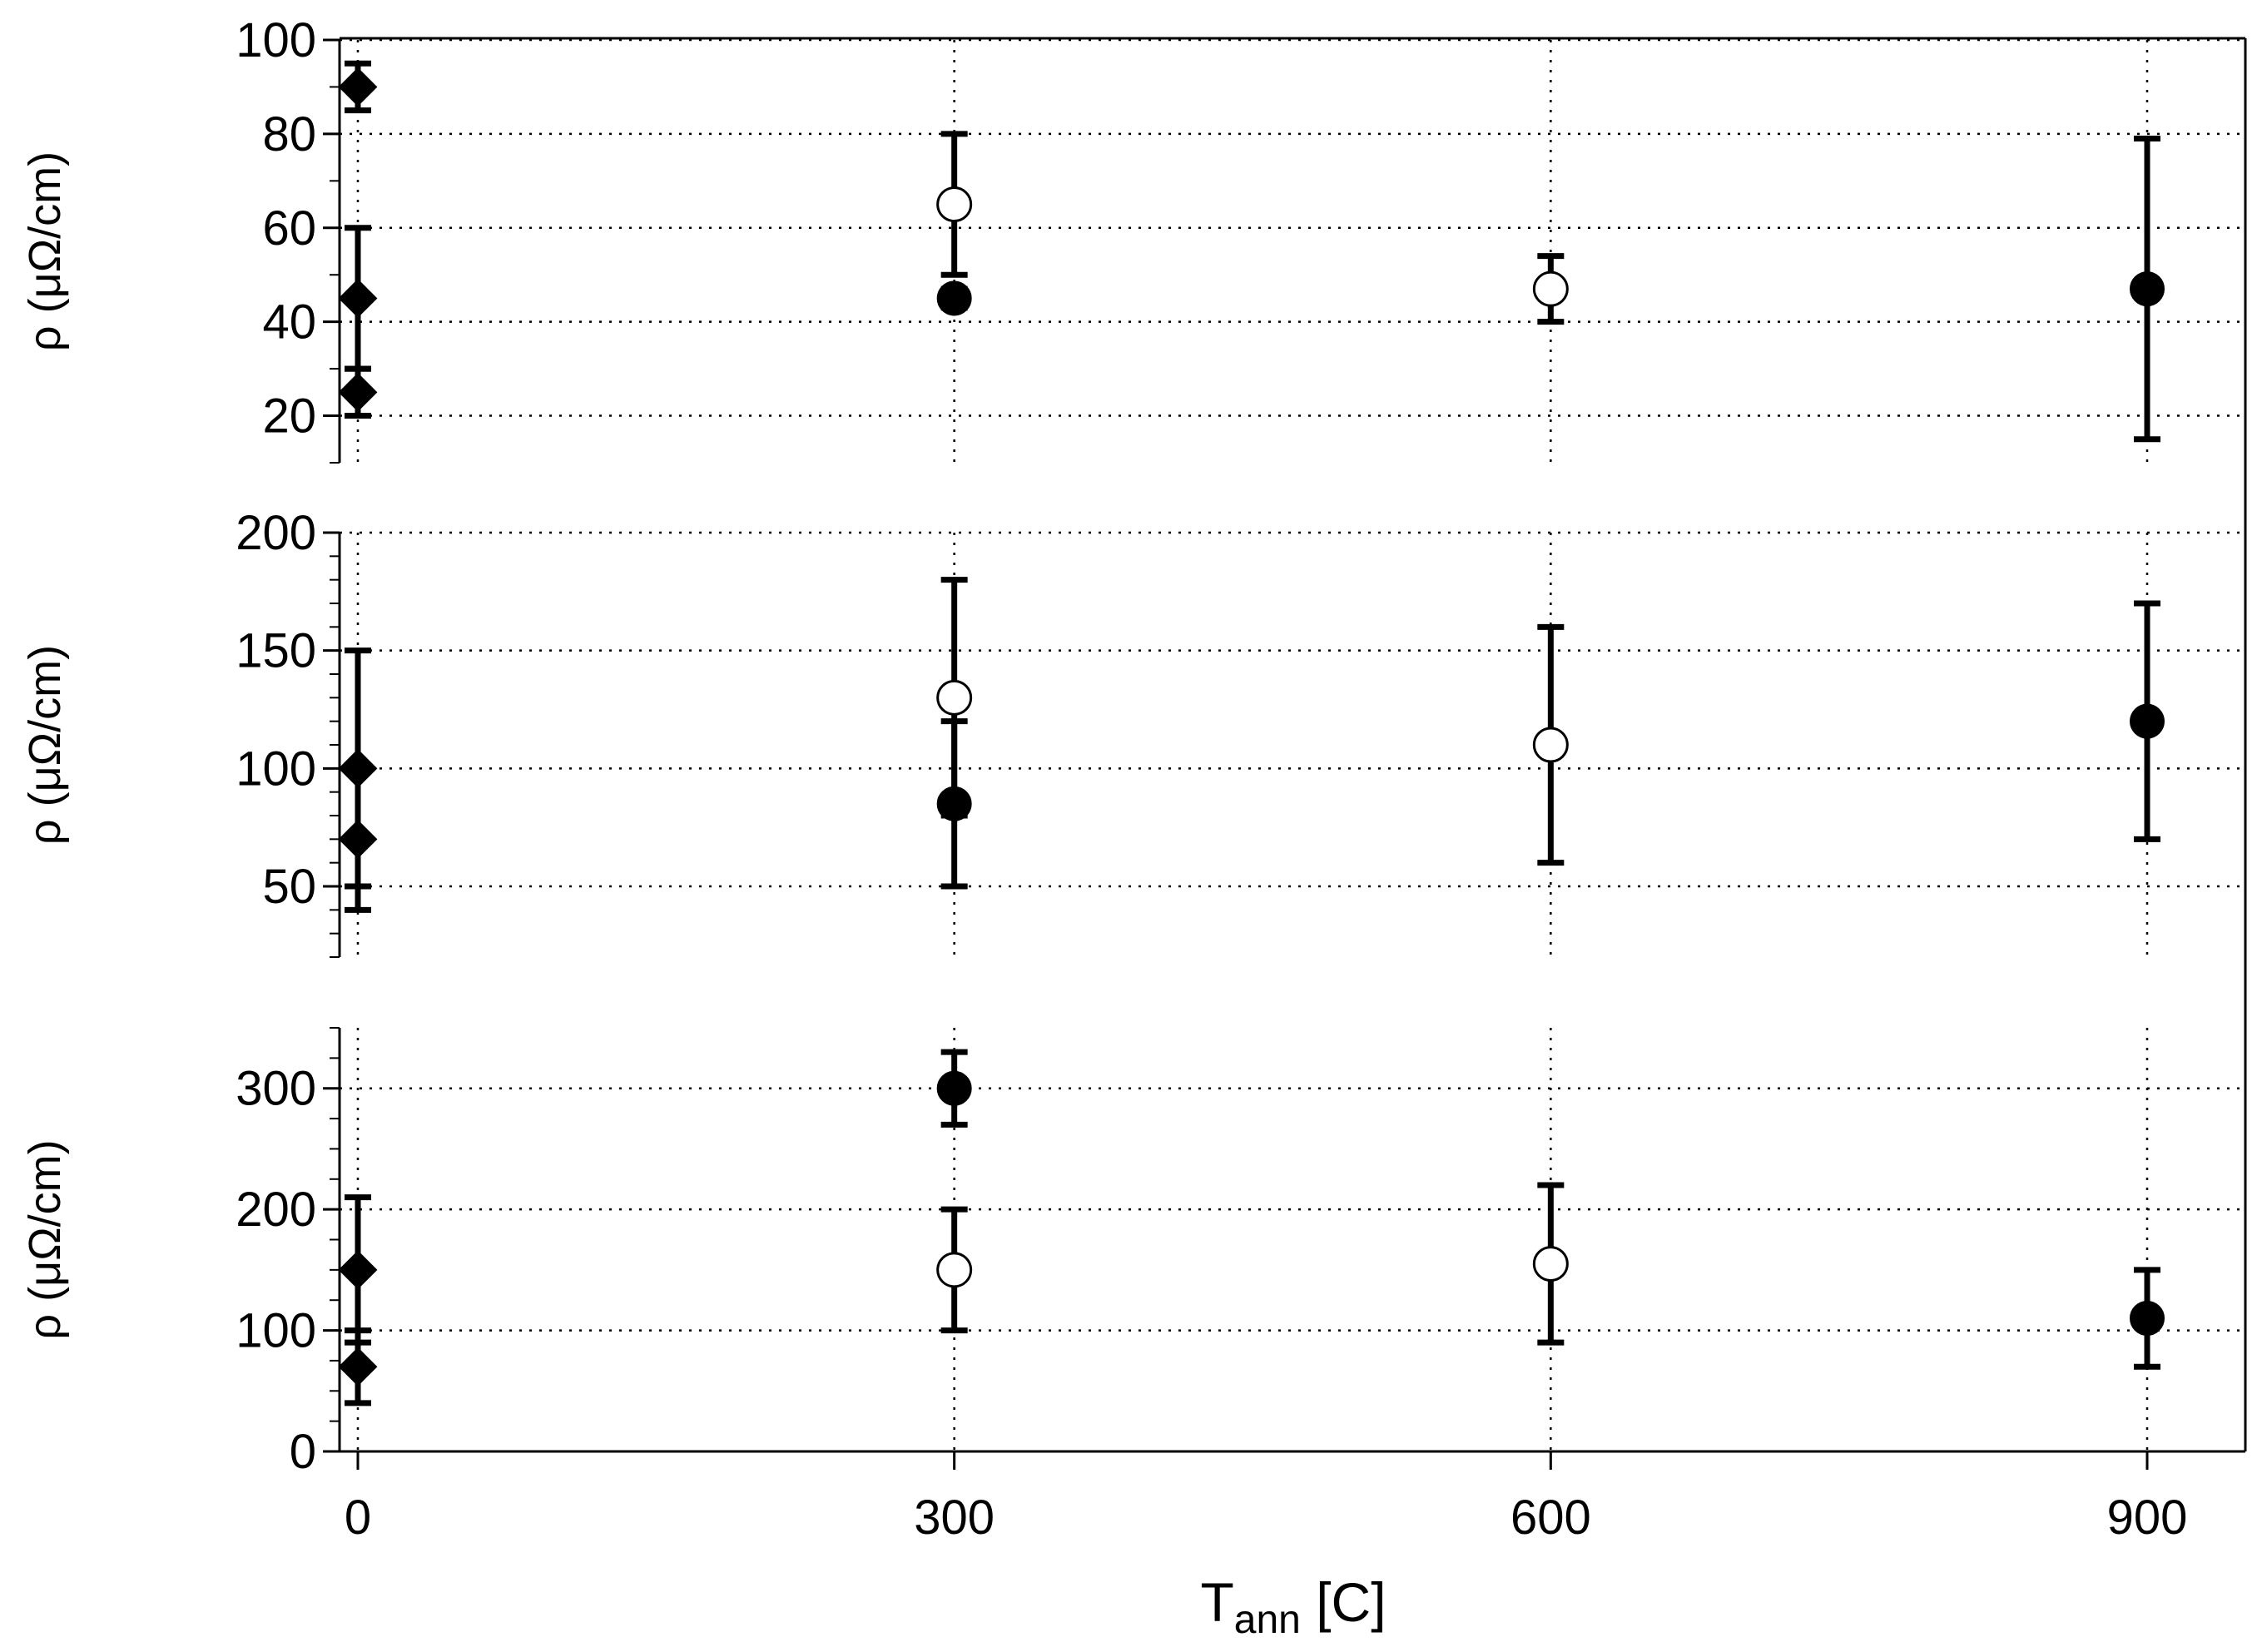  I want to click on y-tick-label: 20, so click(289, 416).